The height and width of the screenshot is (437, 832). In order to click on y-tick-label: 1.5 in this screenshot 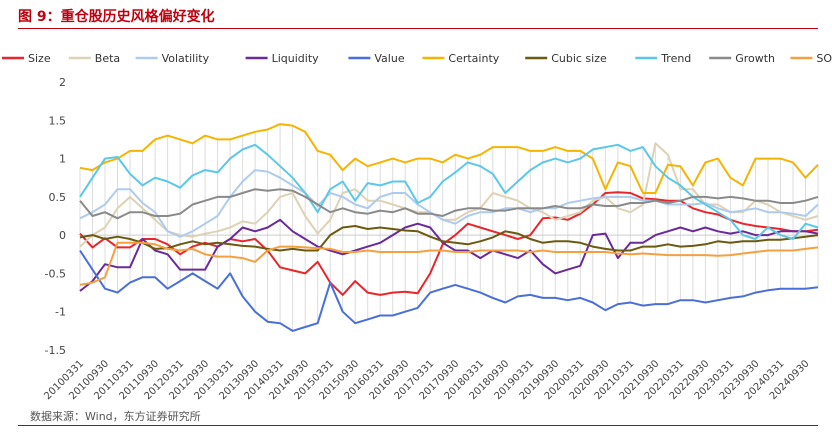, I will do `click(58, 120)`.